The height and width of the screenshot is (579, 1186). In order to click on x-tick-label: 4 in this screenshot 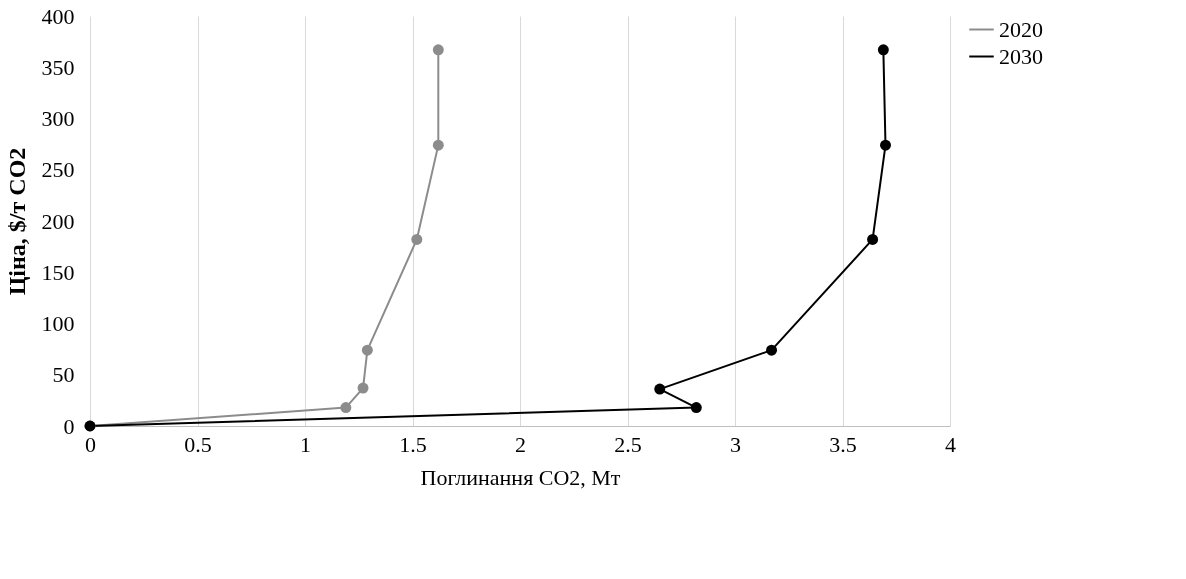, I will do `click(950, 444)`.